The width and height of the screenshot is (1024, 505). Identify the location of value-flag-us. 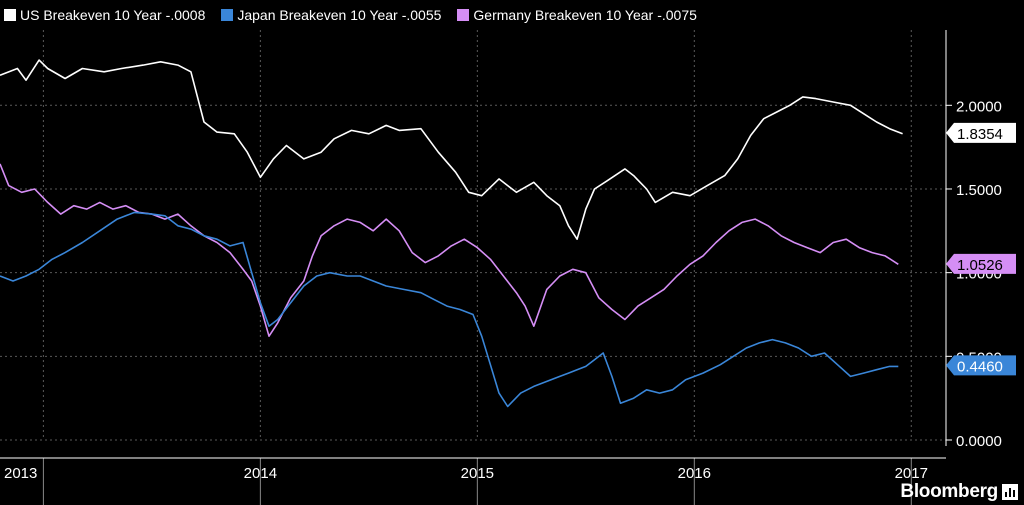
(981, 132).